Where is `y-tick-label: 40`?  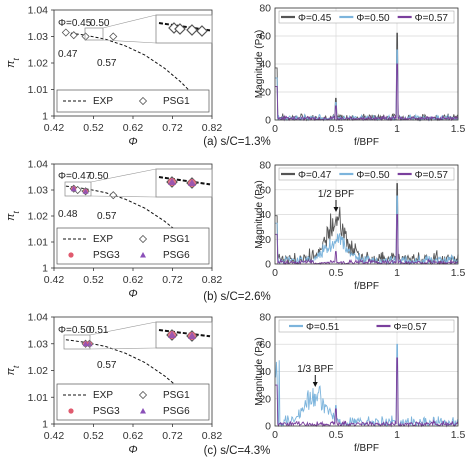 y-tick-label: 40 is located at coordinates (265, 372).